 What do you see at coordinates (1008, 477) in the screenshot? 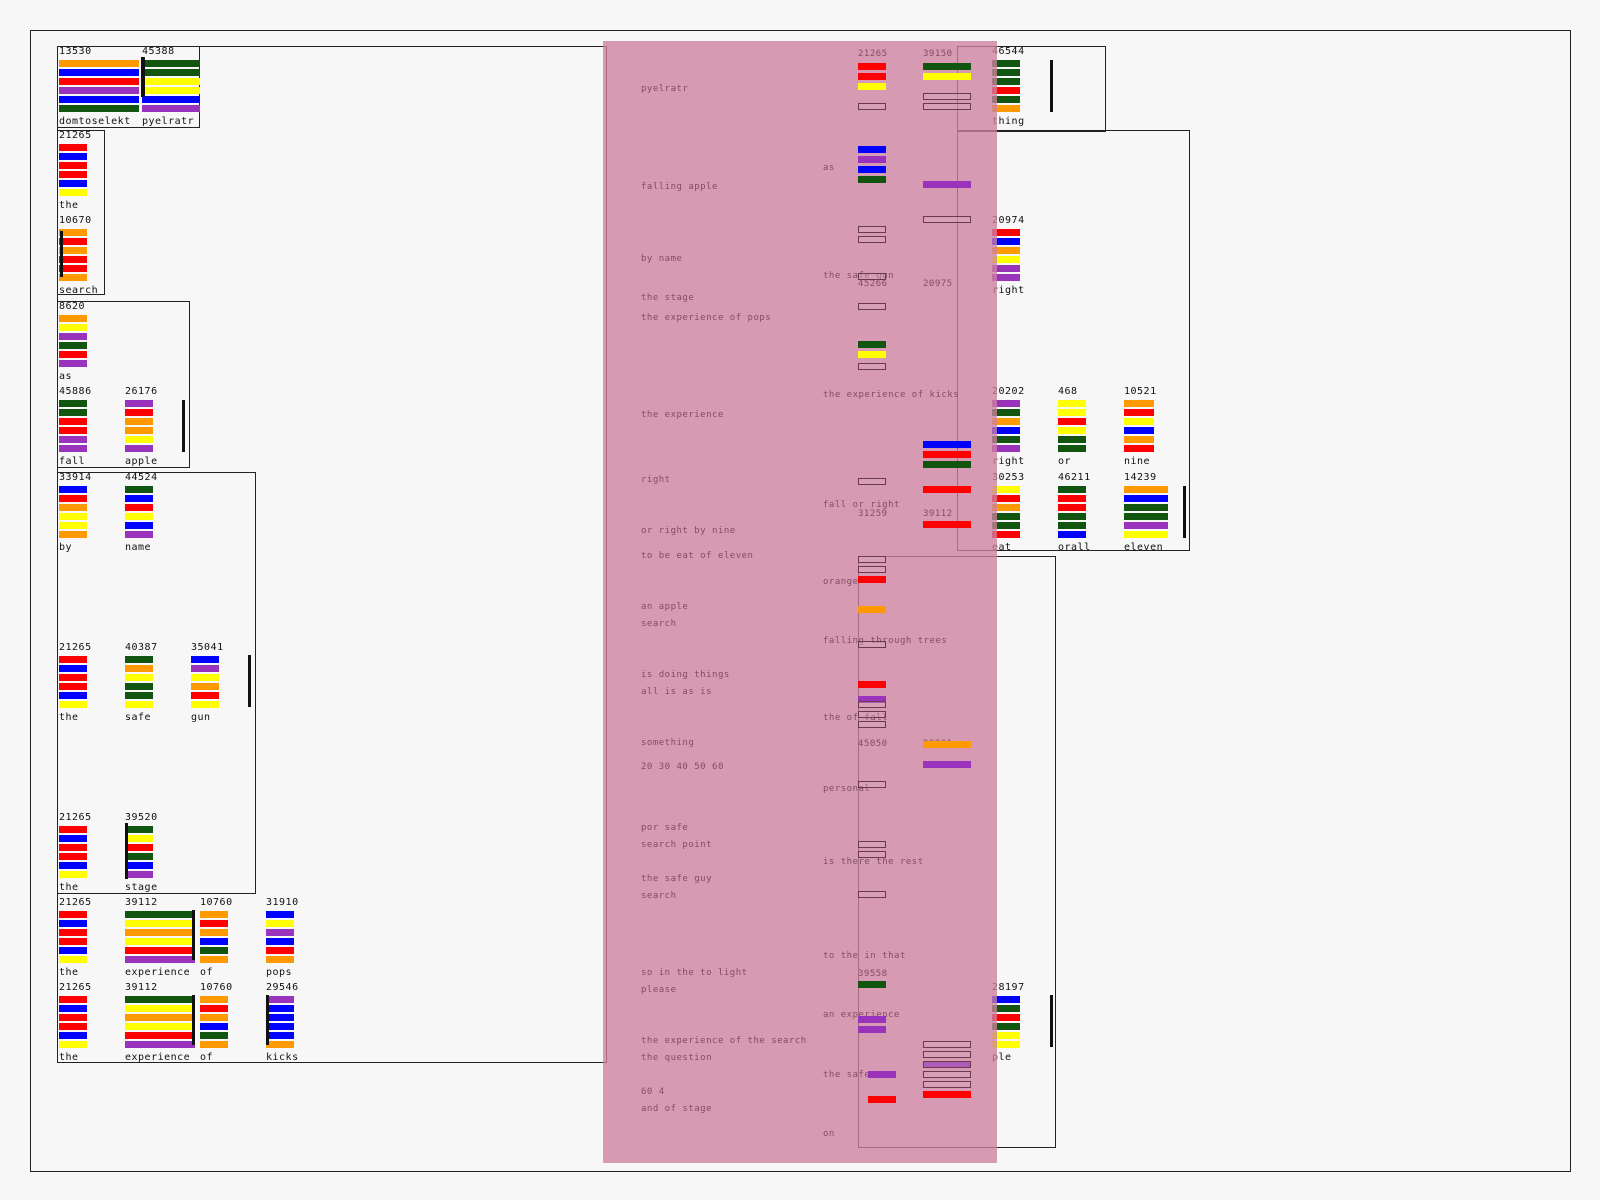
I see `cell-number: 30253` at bounding box center [1008, 477].